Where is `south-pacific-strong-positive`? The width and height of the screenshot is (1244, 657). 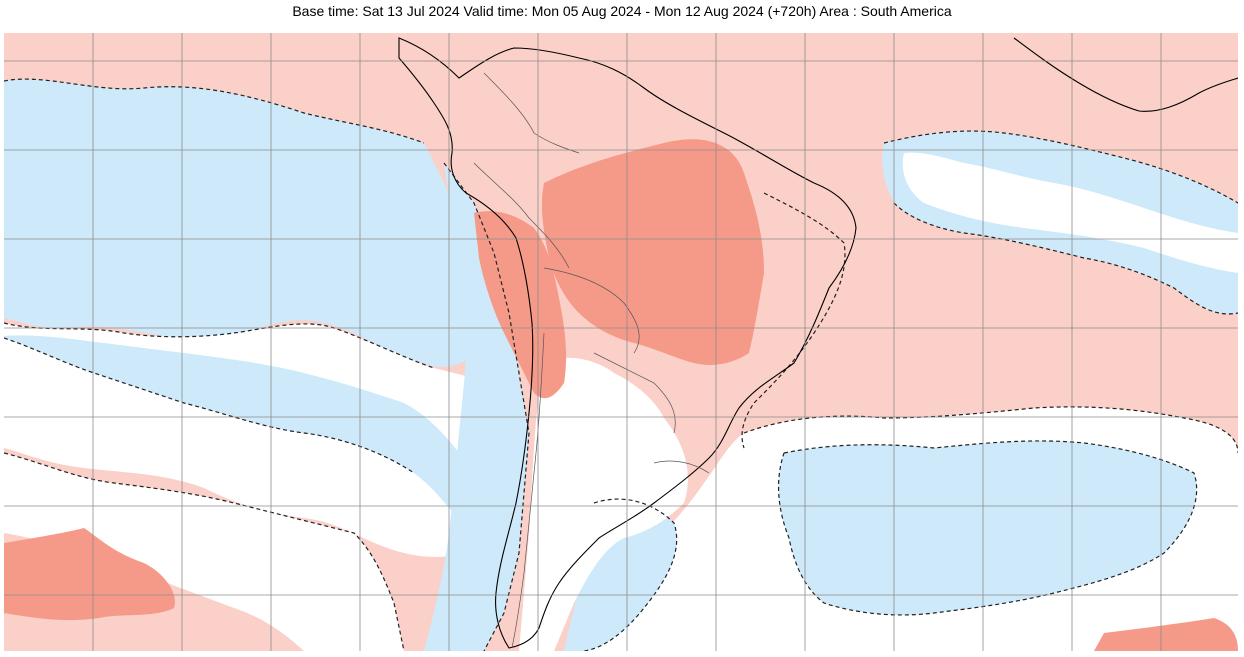 south-pacific-strong-positive is located at coordinates (1166, 634).